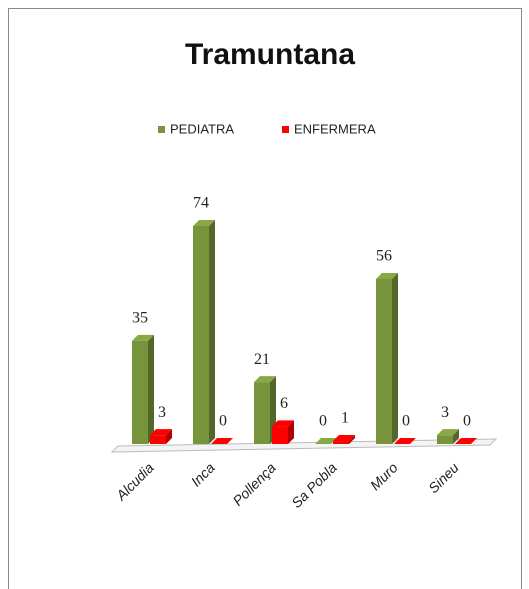 The image size is (529, 589). Describe the element at coordinates (314, 485) in the screenshot. I see `x-tick-label: Sa Pobla` at that location.